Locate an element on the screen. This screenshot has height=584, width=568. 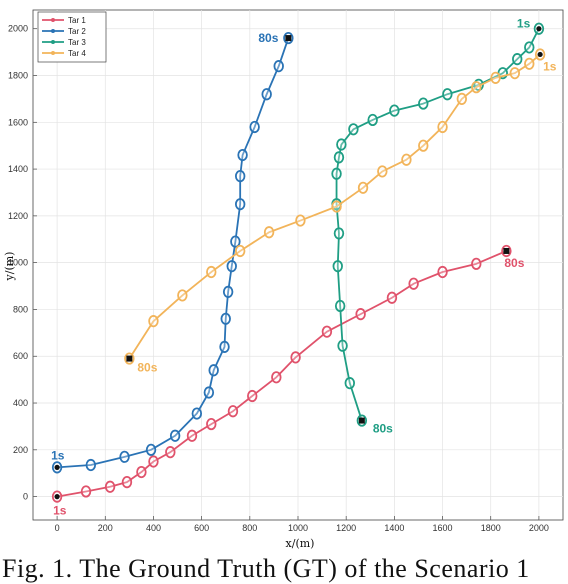
y-axis-label: y/(m) is located at coordinates (9, 267).